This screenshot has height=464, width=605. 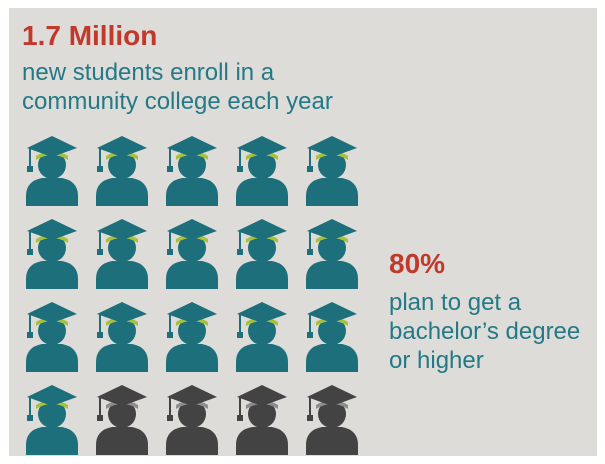 What do you see at coordinates (90, 35) in the screenshot?
I see `enrollment-figure: 1.7 Million` at bounding box center [90, 35].